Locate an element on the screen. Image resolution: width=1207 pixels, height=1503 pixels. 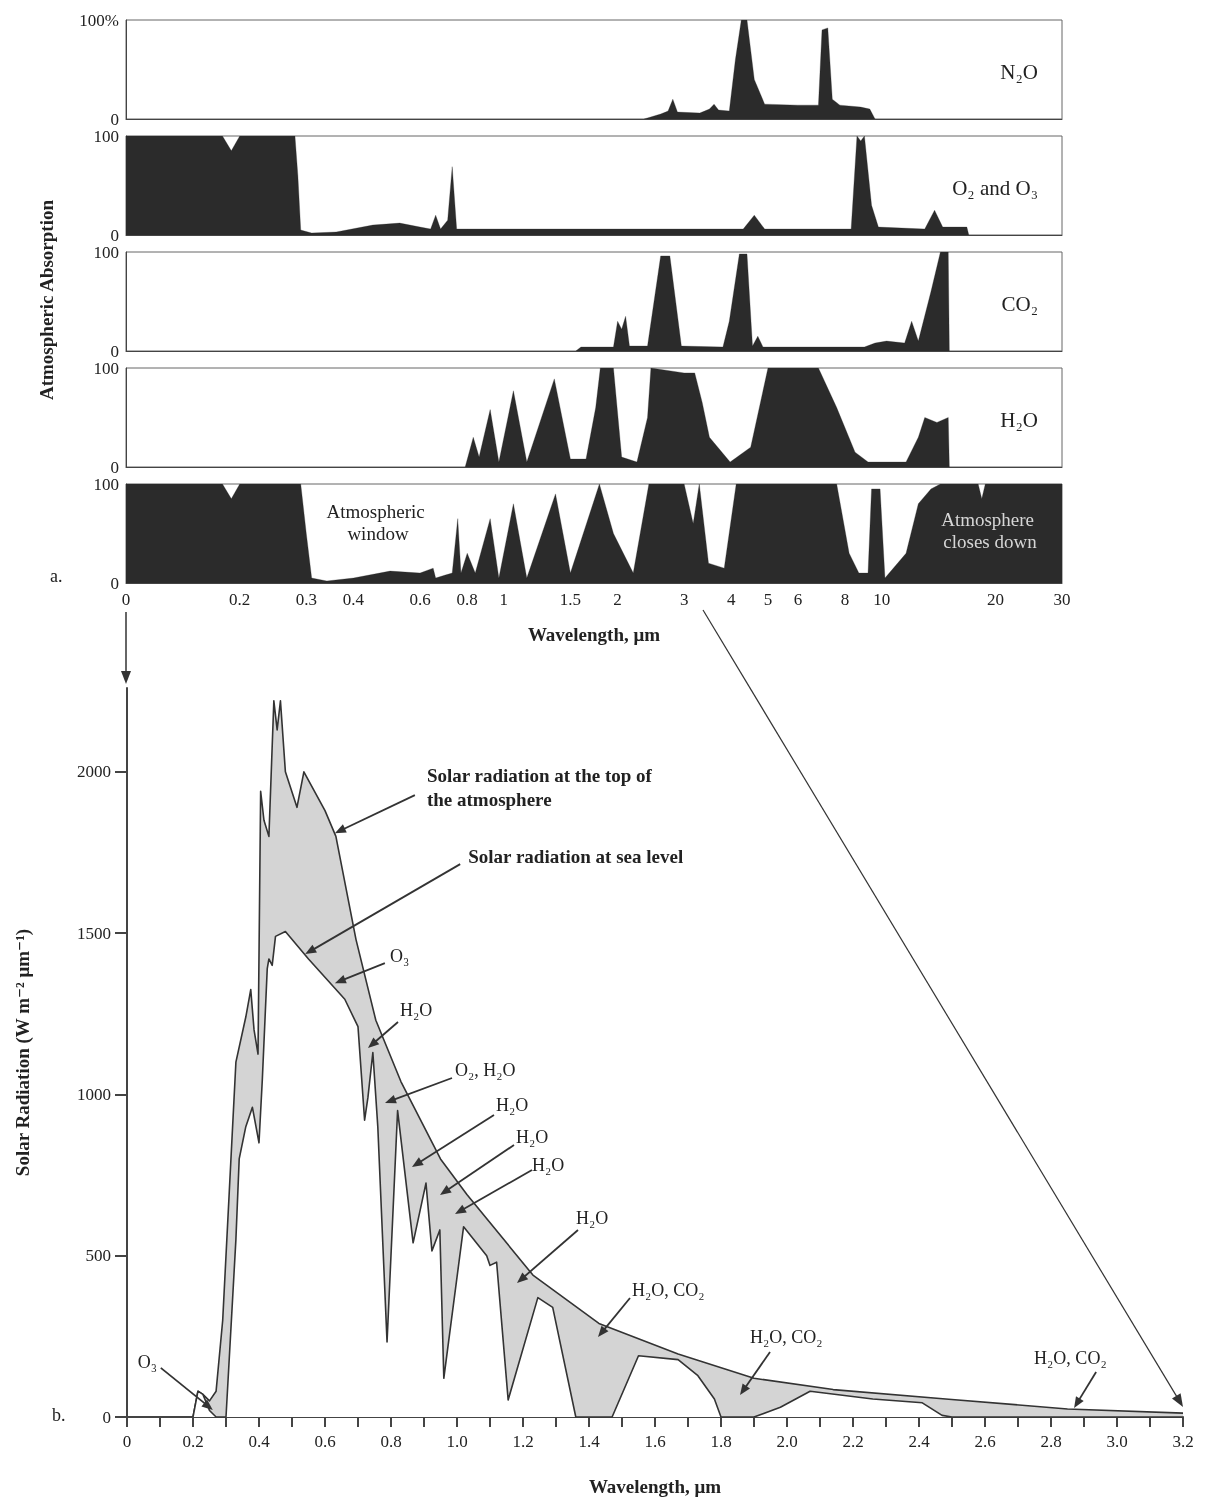
x-tick-label: 1.2 is located at coordinates (523, 1441).